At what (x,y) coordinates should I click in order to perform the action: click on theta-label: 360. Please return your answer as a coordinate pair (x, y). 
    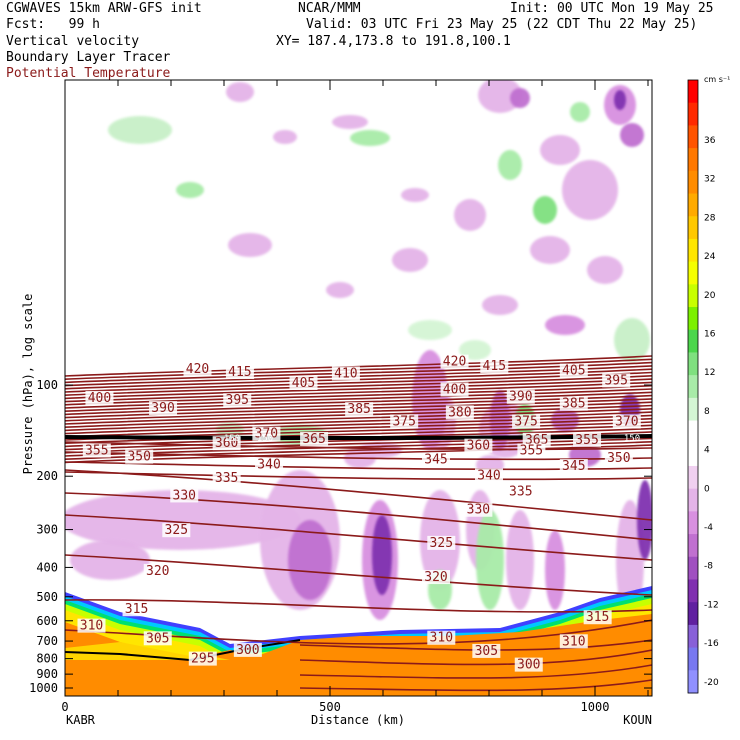
    Looking at the image, I should click on (226, 443).